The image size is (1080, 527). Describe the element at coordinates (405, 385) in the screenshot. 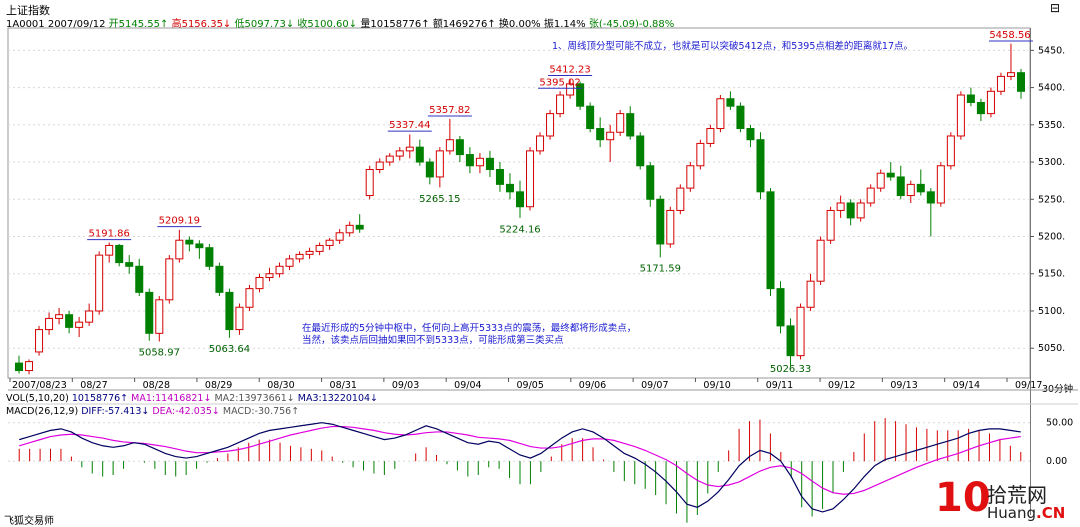

I see `x-tick-label: 09/03` at that location.